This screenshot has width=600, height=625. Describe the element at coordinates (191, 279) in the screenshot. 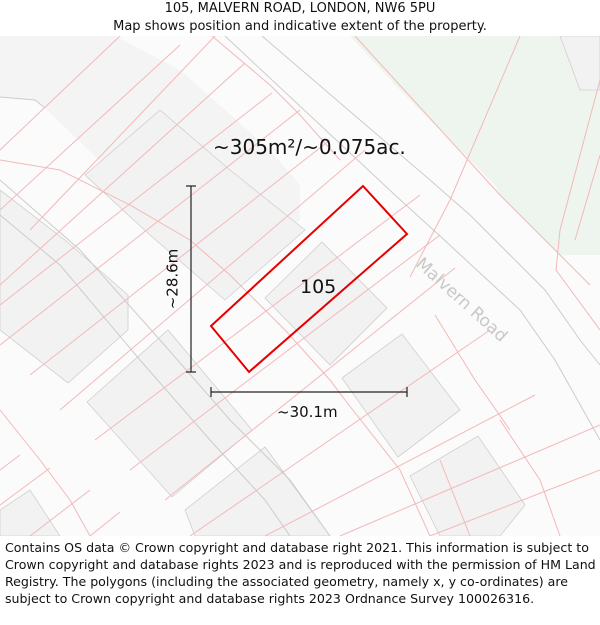

I see `height-dimension-line` at that location.